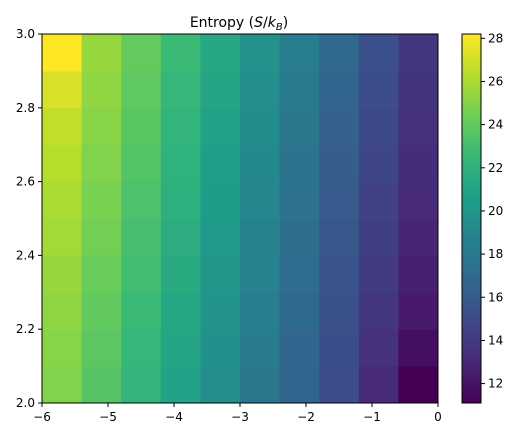 Image resolution: width=519 pixels, height=437 pixels. I want to click on colorbar-axis: 12 14 16 18 20 22 24 26 28, so click(492, 211).